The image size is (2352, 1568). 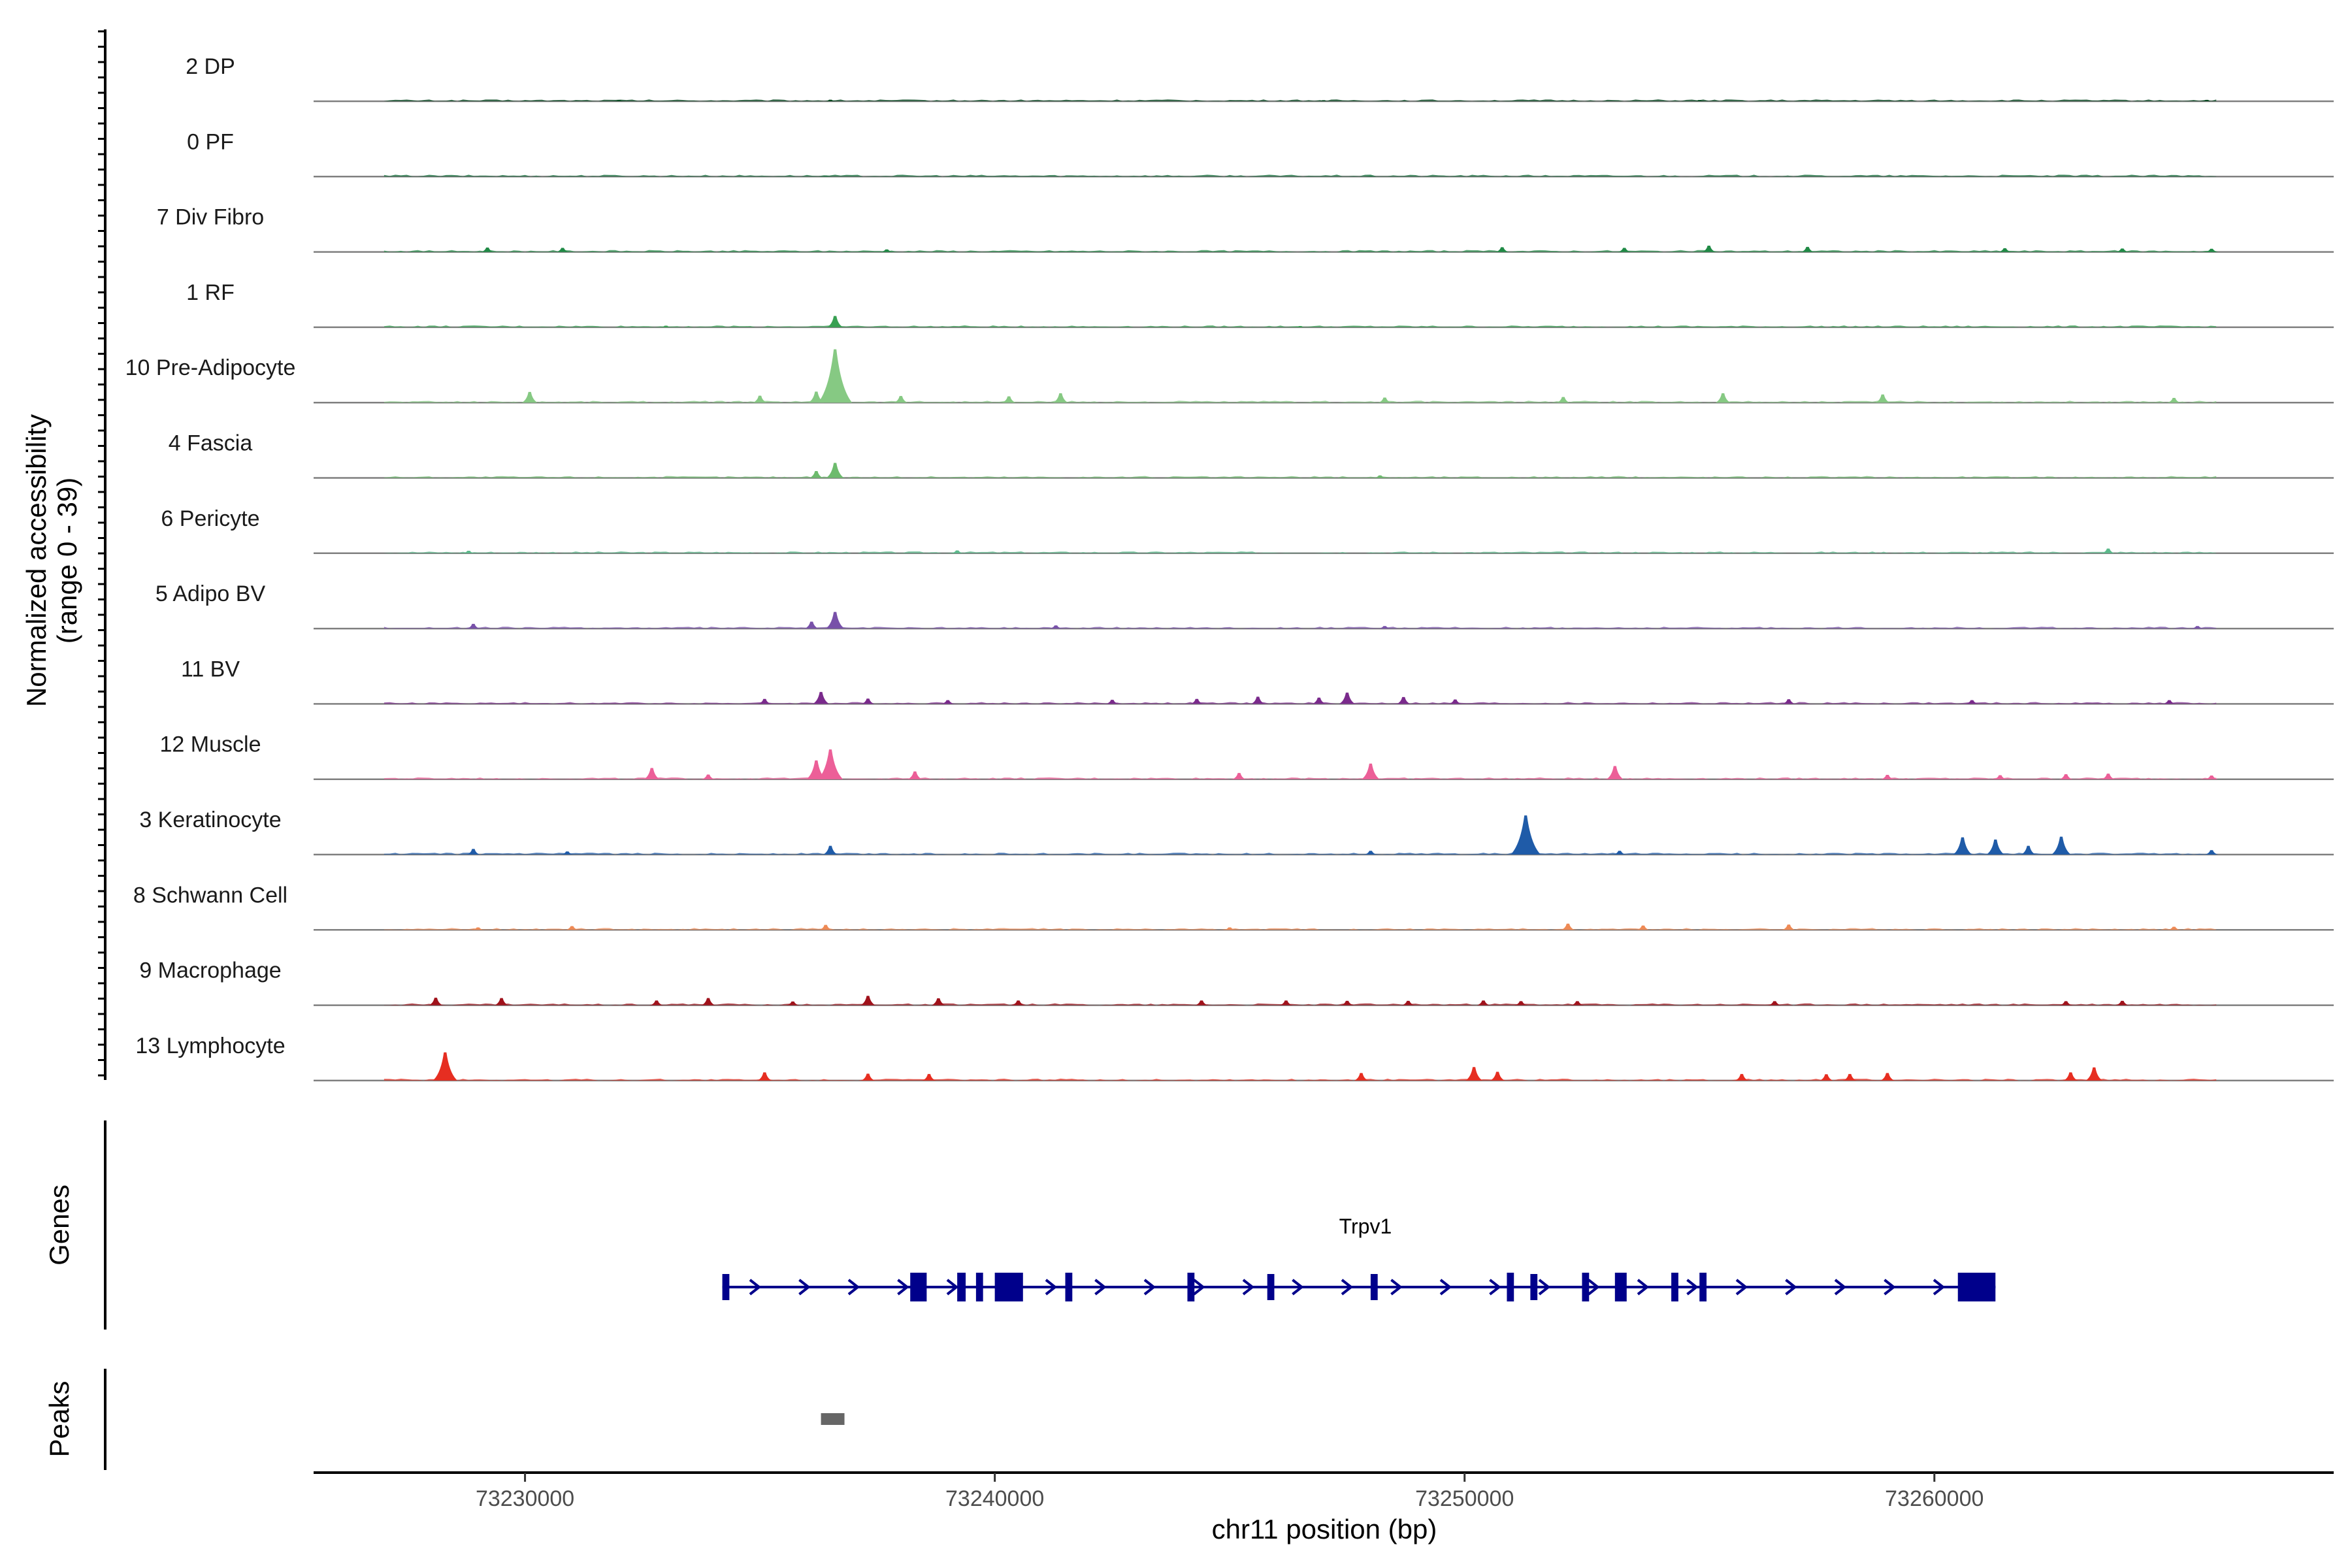 I want to click on track-label: 13 Lymphocyte, so click(x=210, y=1046).